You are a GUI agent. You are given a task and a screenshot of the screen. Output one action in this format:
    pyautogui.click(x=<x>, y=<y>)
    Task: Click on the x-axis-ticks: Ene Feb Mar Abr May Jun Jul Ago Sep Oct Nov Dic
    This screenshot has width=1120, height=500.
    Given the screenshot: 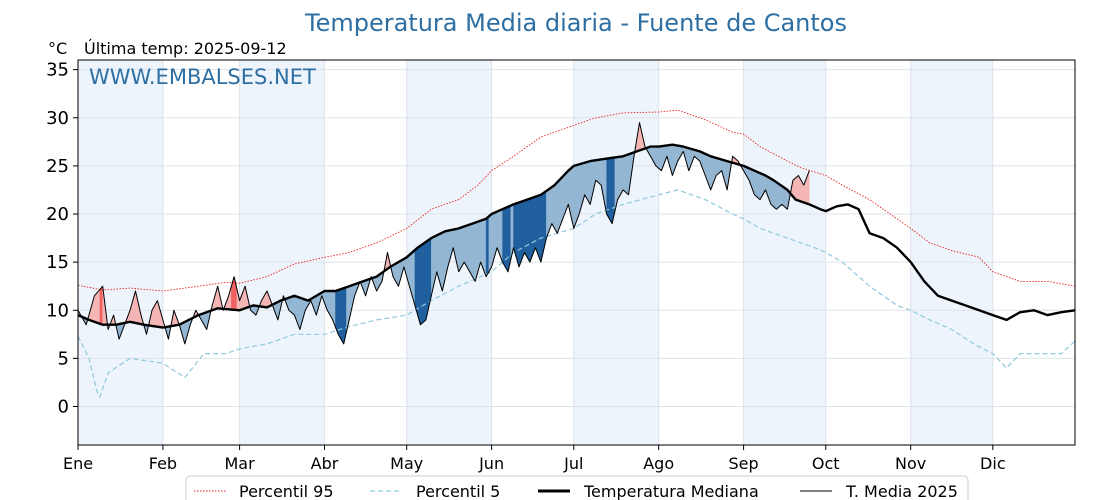 What is the action you would take?
    pyautogui.click(x=534, y=459)
    